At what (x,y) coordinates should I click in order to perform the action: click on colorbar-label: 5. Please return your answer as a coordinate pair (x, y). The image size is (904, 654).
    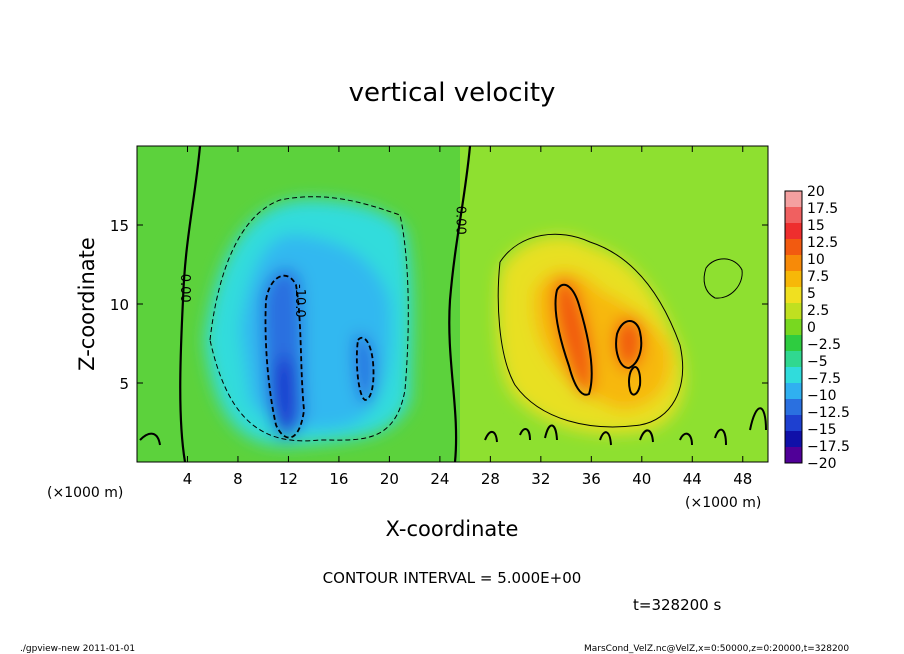
    Looking at the image, I should click on (811, 294).